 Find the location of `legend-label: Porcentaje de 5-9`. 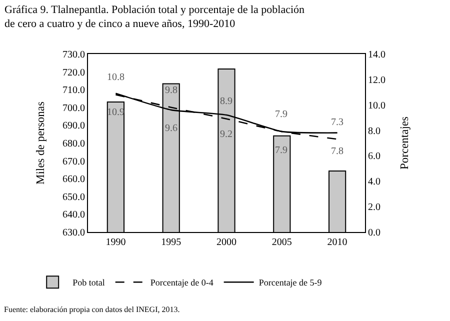

legend-label: Porcentaje de 5-9 is located at coordinates (290, 283).